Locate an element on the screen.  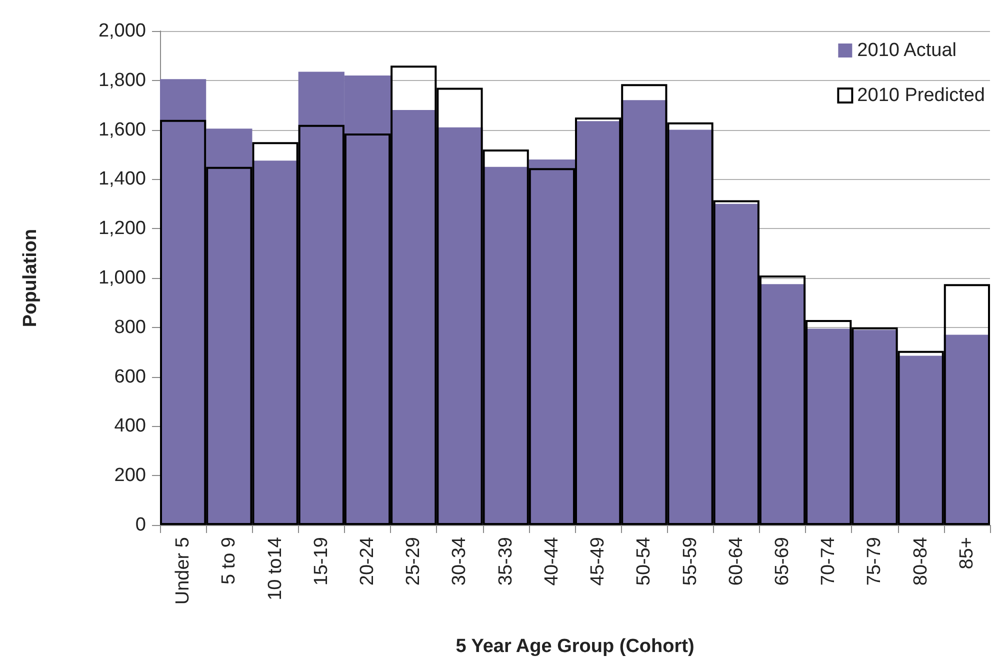
y-tick-label: 1,600 is located at coordinates (122, 129).